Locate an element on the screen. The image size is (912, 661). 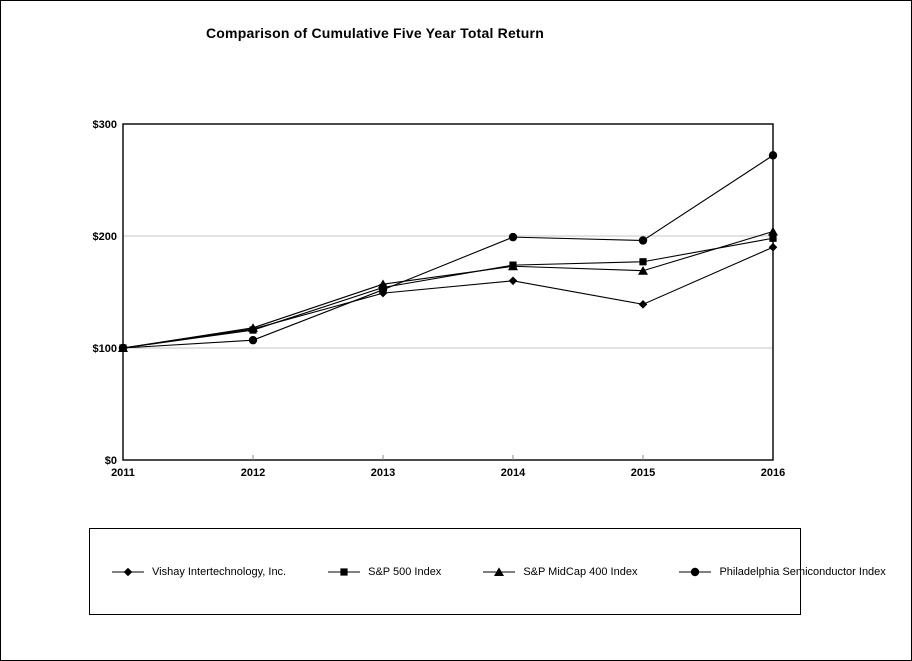
y-axis-tick-label: $0 is located at coordinates (111, 461).